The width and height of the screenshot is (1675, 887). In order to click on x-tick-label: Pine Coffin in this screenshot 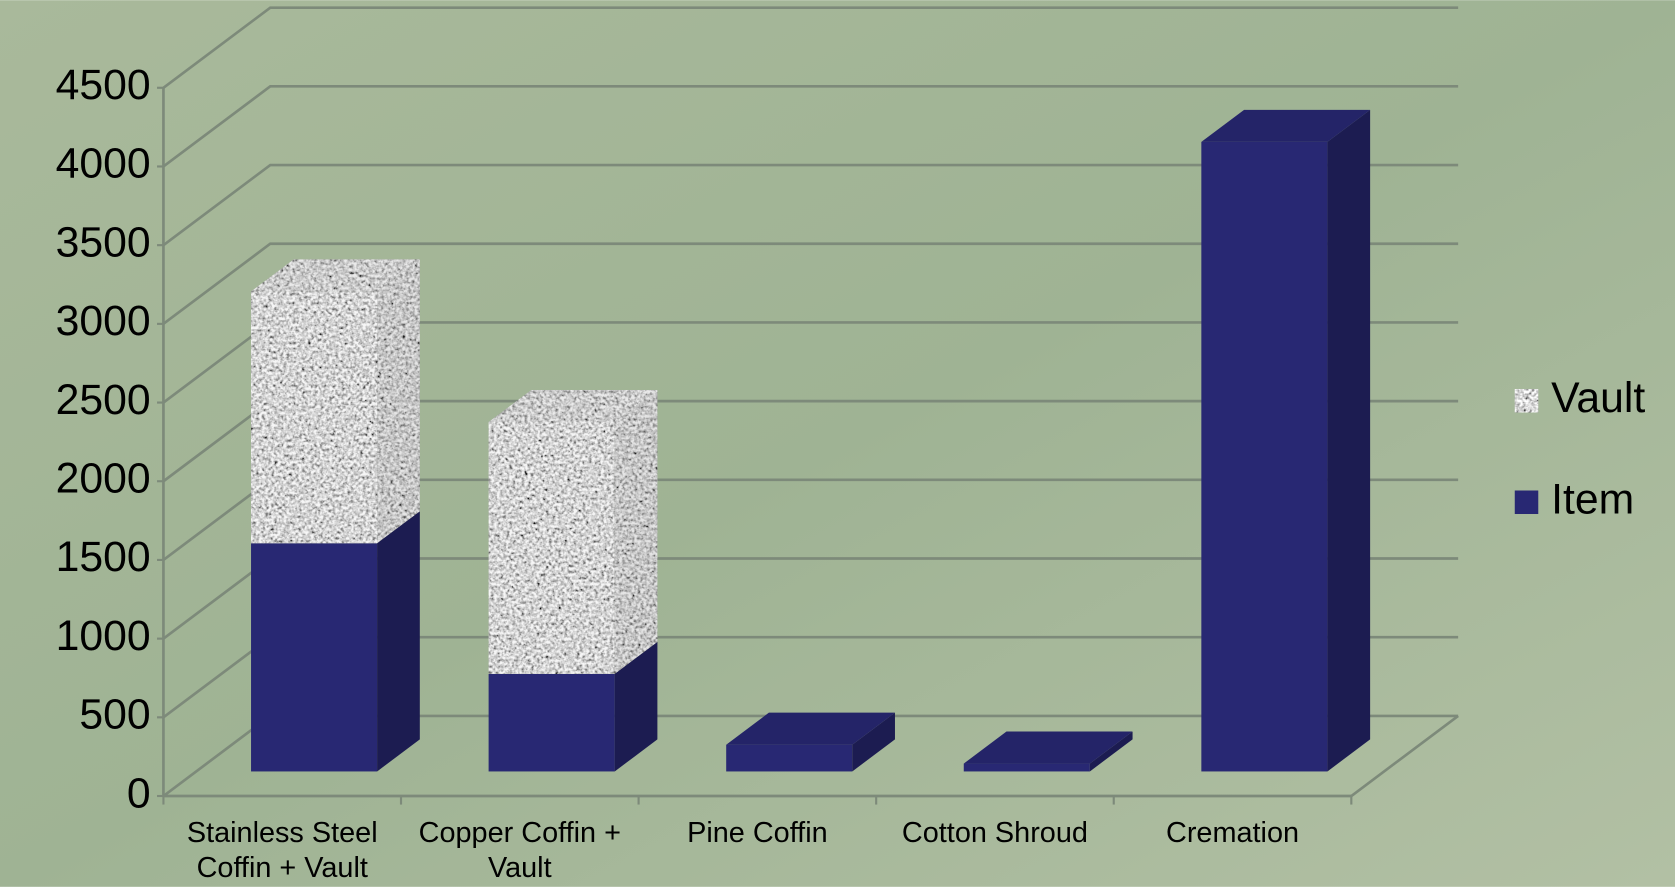, I will do `click(757, 832)`.